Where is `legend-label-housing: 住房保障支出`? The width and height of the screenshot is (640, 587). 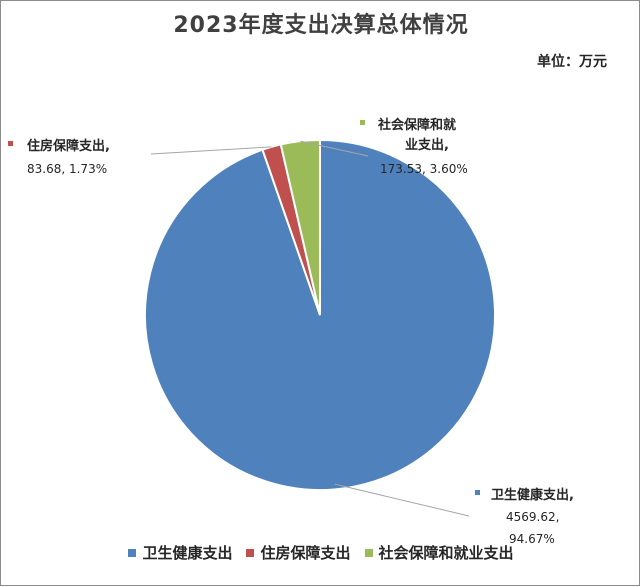
legend-label-housing: 住房保障支出 is located at coordinates (305, 553).